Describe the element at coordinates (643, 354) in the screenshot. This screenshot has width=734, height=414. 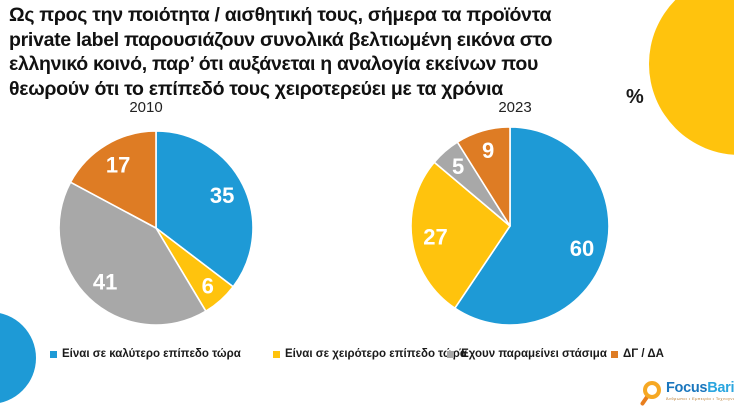
I see `legend-label-dk-na: ΔΓ / ΔΑ` at that location.